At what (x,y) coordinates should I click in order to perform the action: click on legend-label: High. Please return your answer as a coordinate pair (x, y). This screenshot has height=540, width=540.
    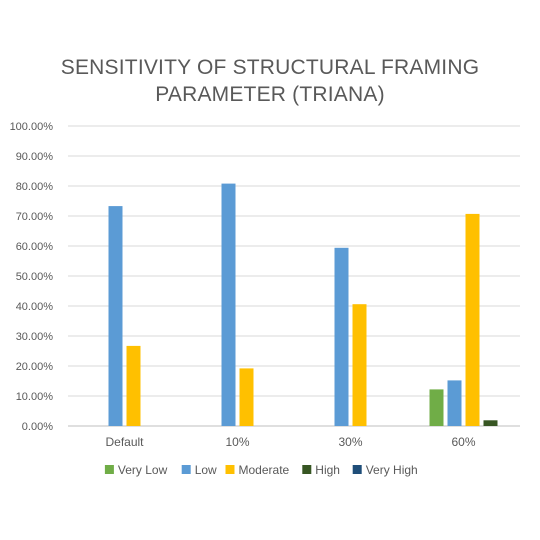
    Looking at the image, I should click on (327, 470).